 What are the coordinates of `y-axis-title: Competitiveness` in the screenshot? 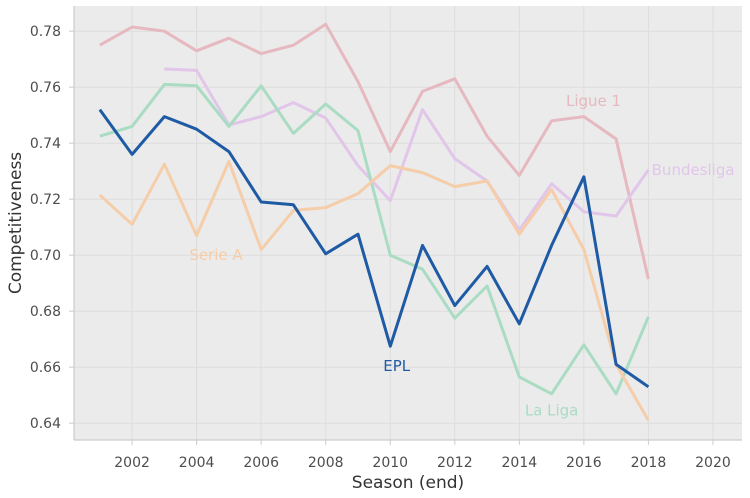 It's located at (16, 223).